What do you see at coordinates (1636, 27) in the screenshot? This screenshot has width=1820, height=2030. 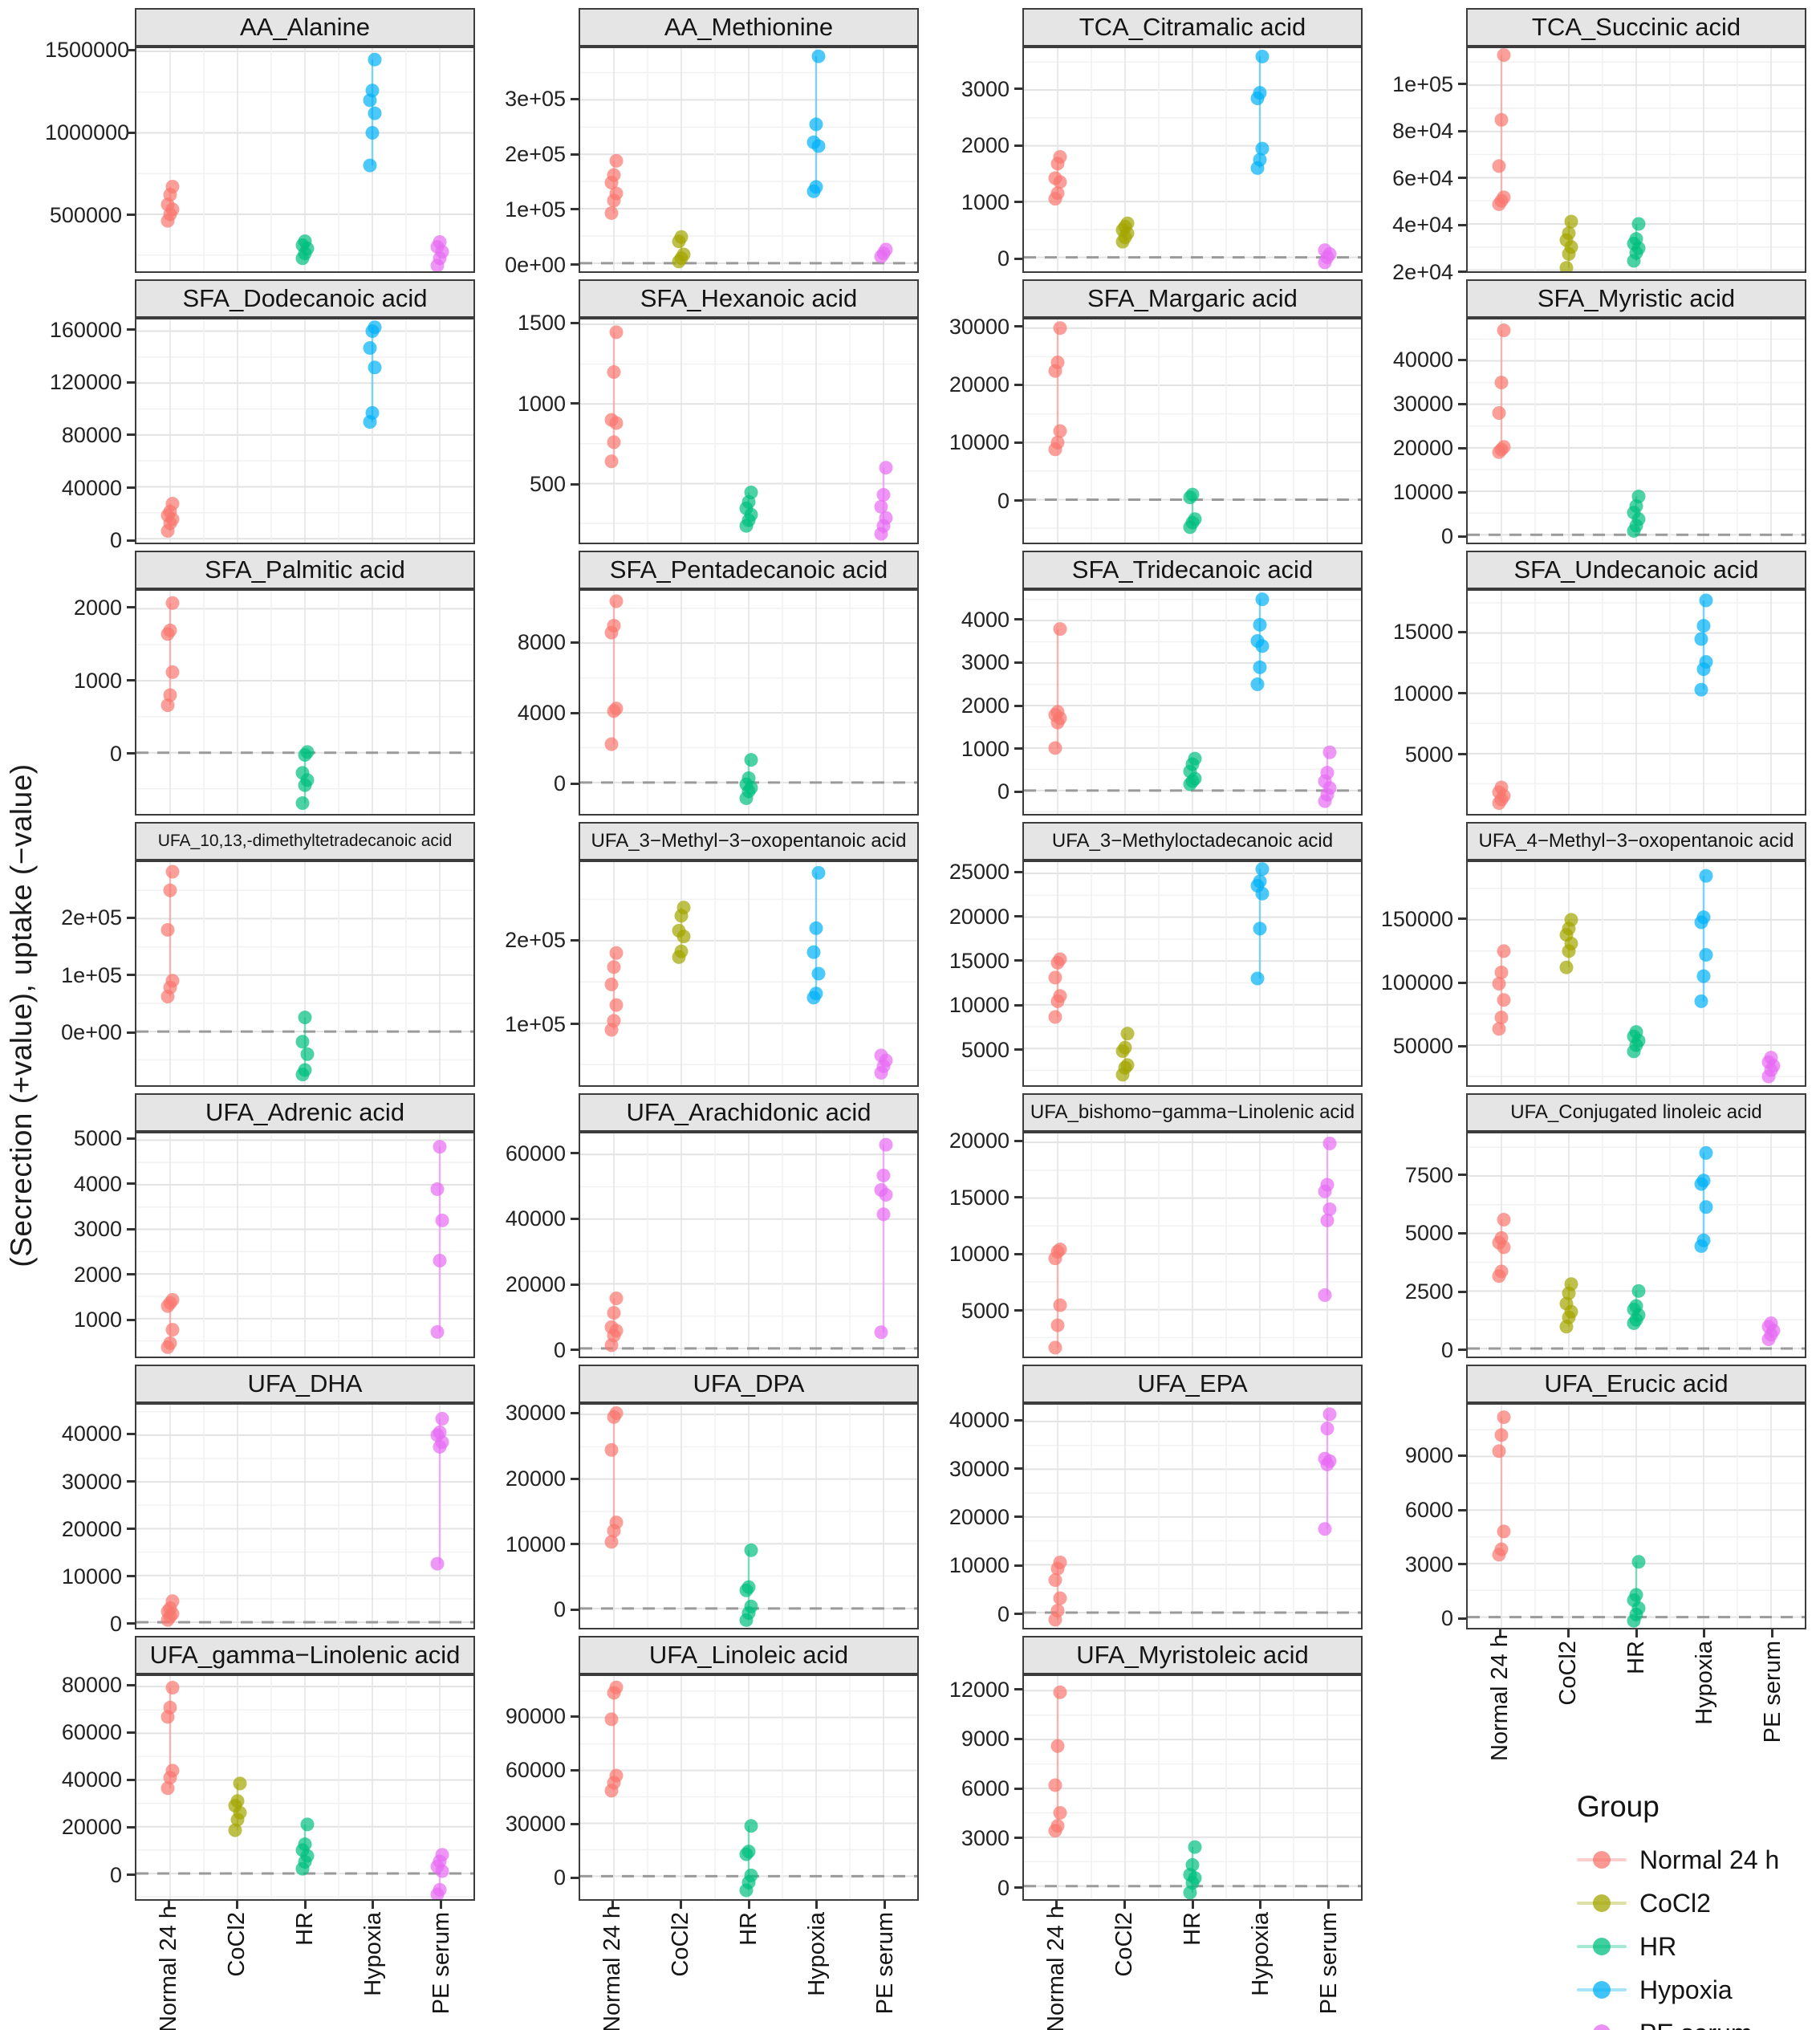 I see `facet-strip: TCA_Succinic acid` at bounding box center [1636, 27].